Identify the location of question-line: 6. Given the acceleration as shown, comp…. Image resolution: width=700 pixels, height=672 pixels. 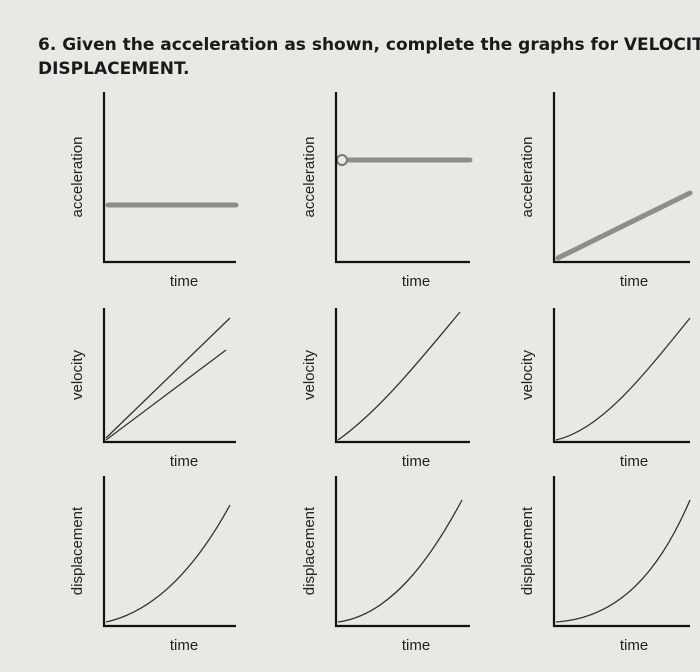
(369, 45).